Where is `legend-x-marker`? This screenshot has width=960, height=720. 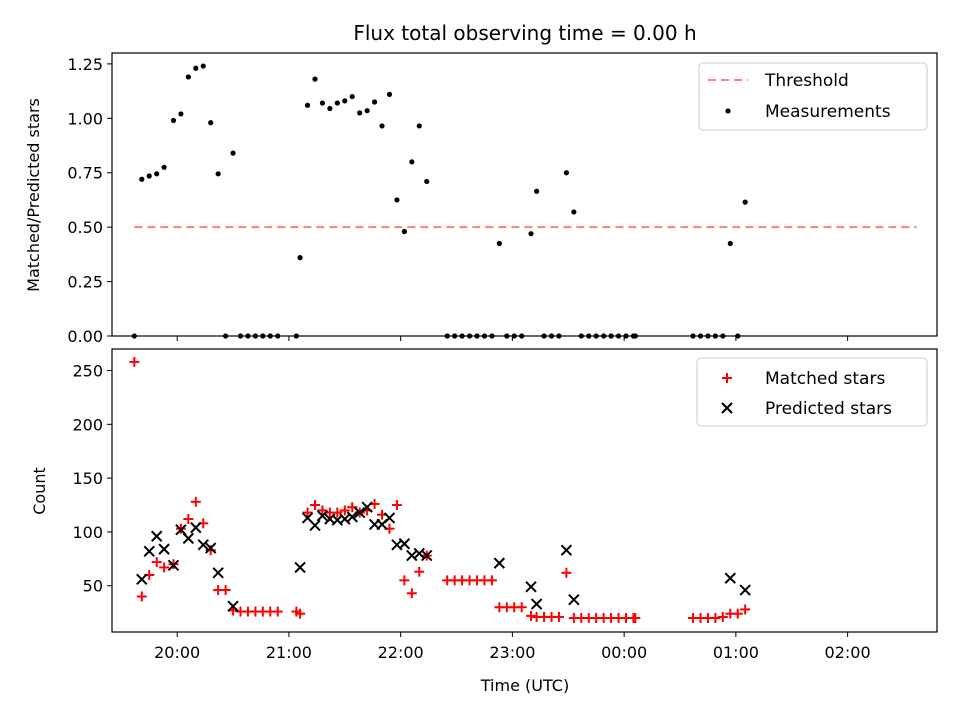
legend-x-marker is located at coordinates (727, 408).